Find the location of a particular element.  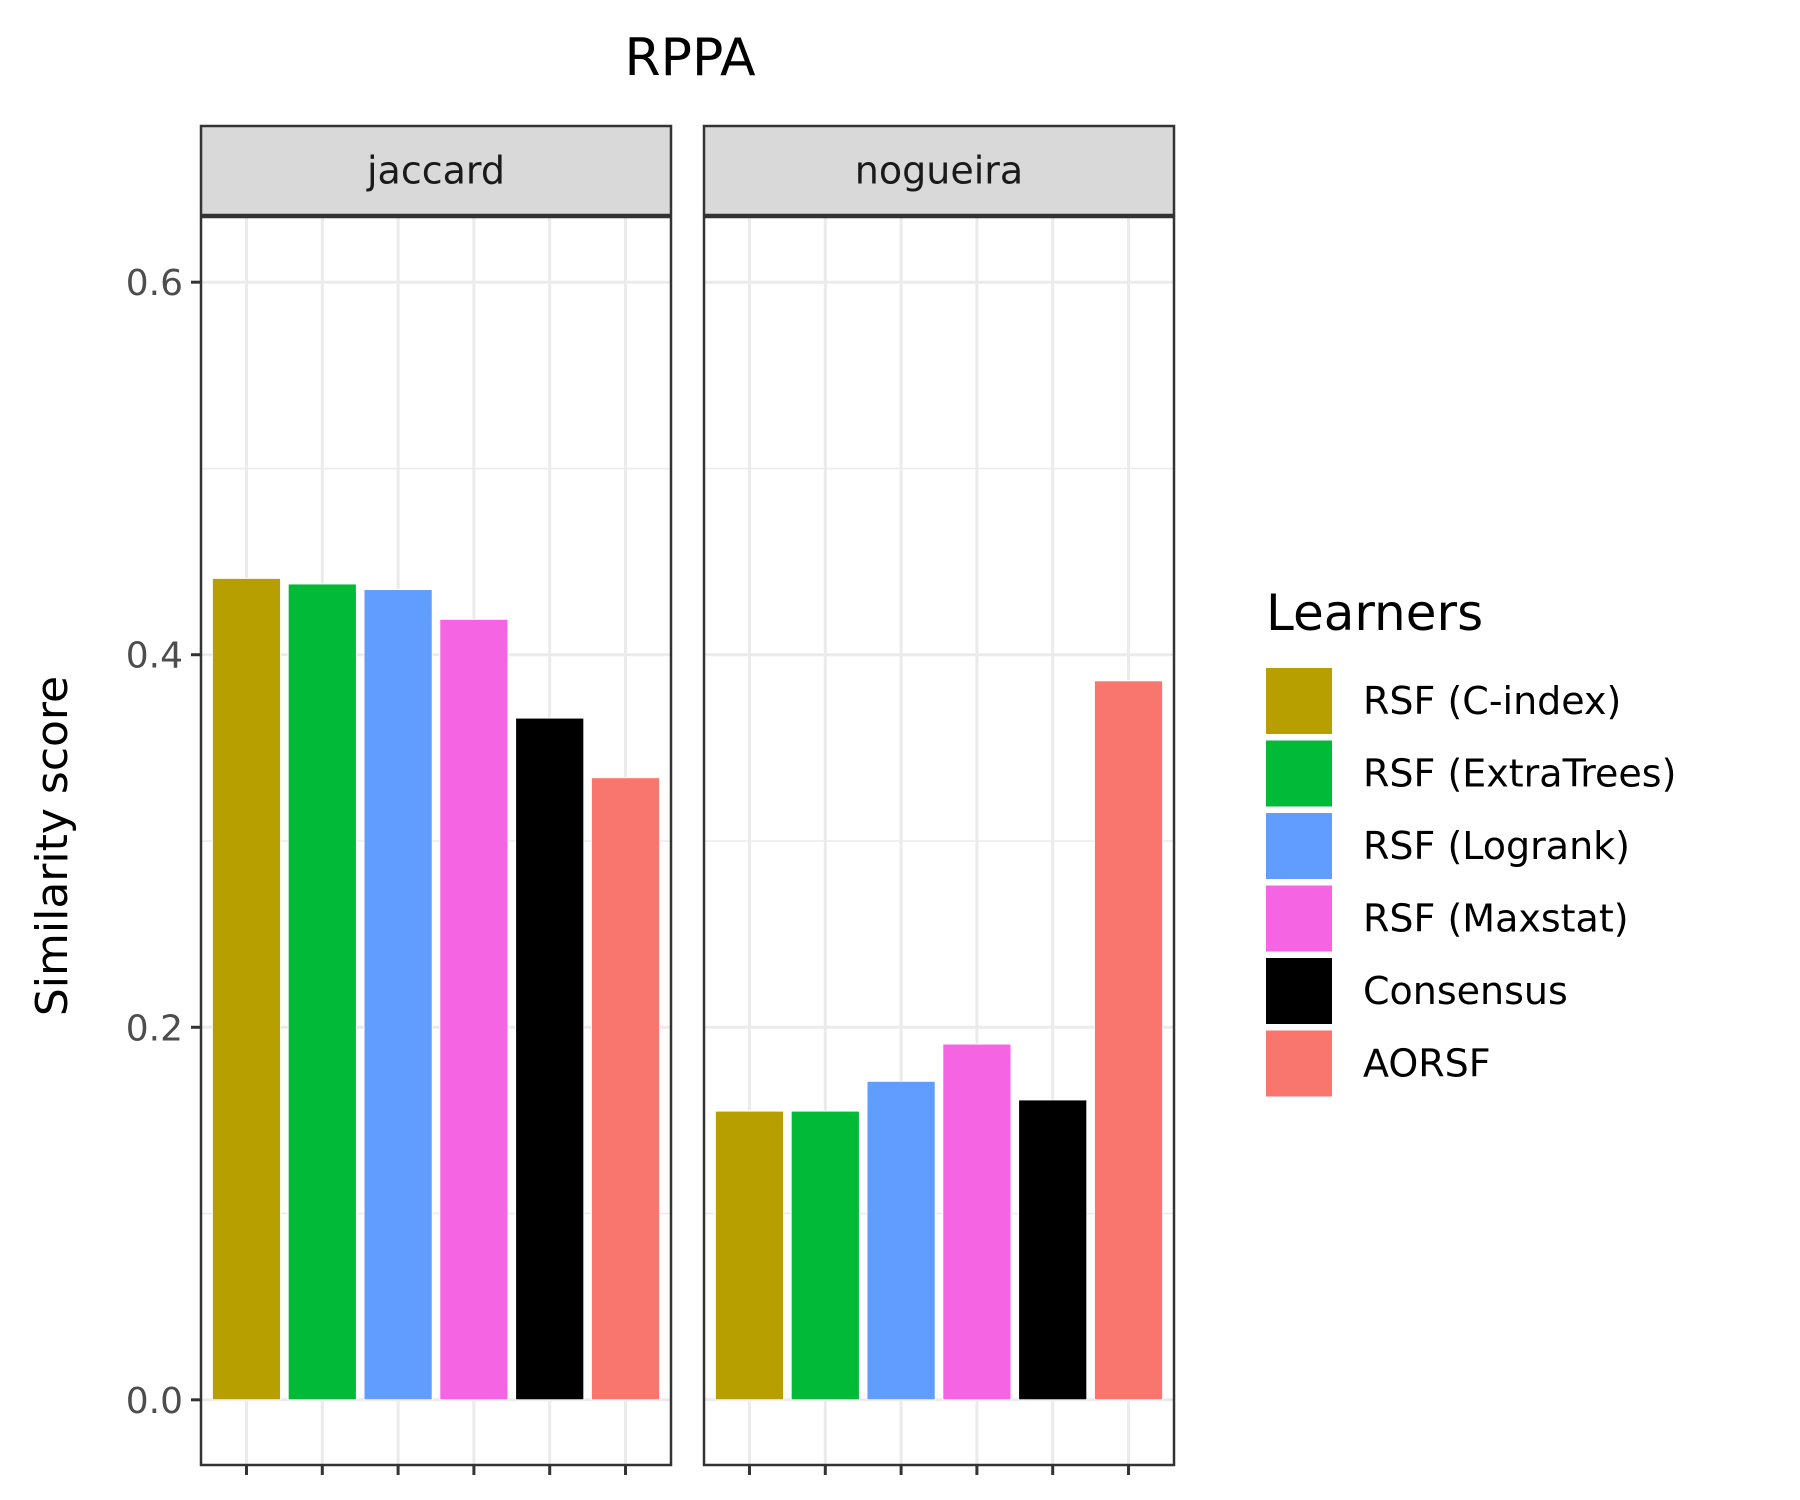

y-tick-label: 0.2 is located at coordinates (154, 1028).